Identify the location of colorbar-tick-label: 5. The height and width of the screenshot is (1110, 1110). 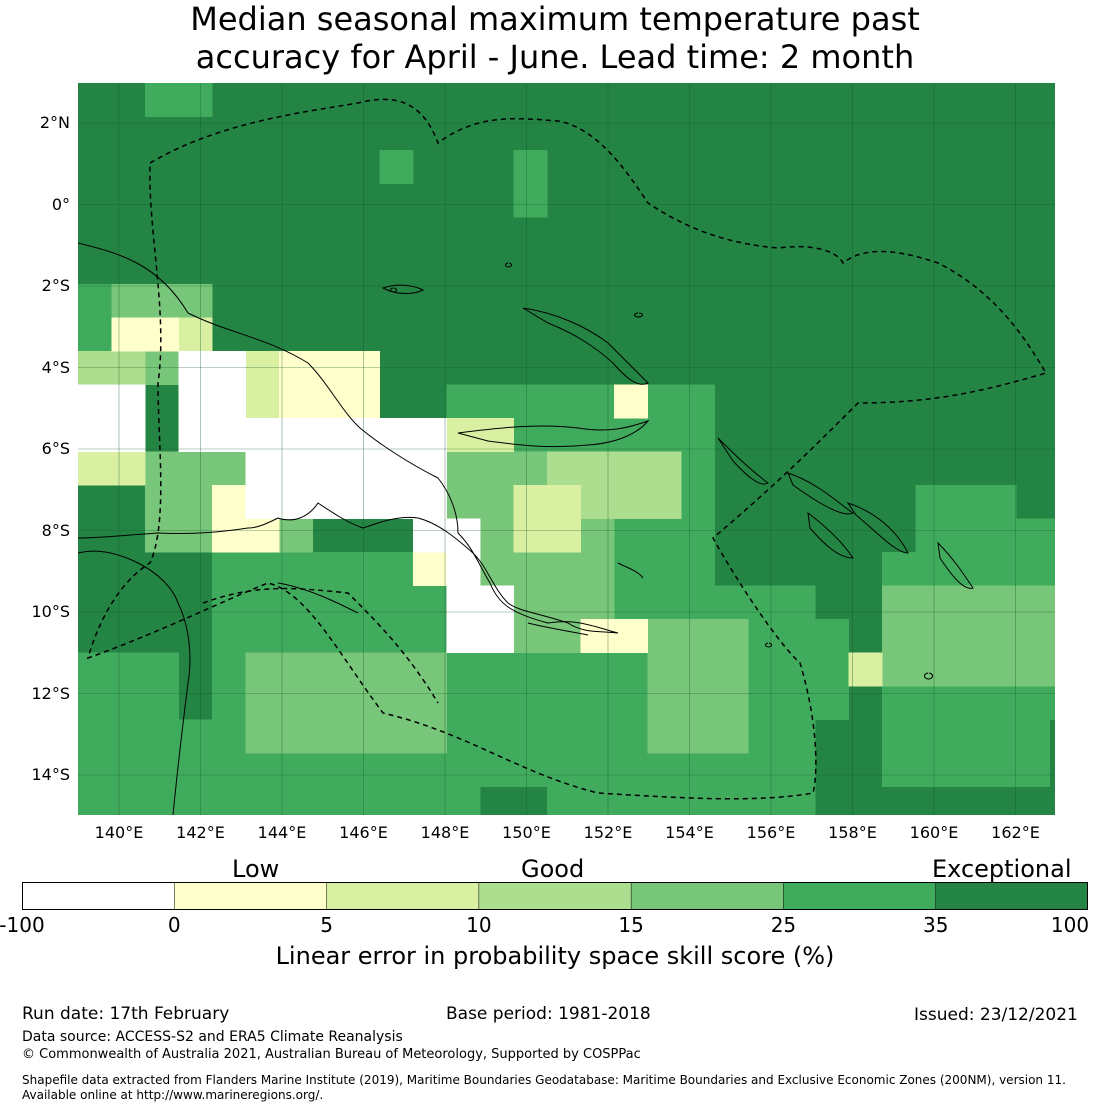
(326, 925).